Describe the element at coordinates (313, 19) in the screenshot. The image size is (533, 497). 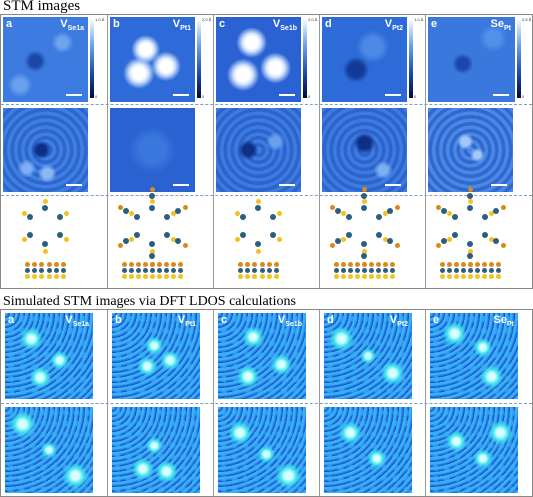
I see `colorbar-max-label: 2.0 Å` at that location.